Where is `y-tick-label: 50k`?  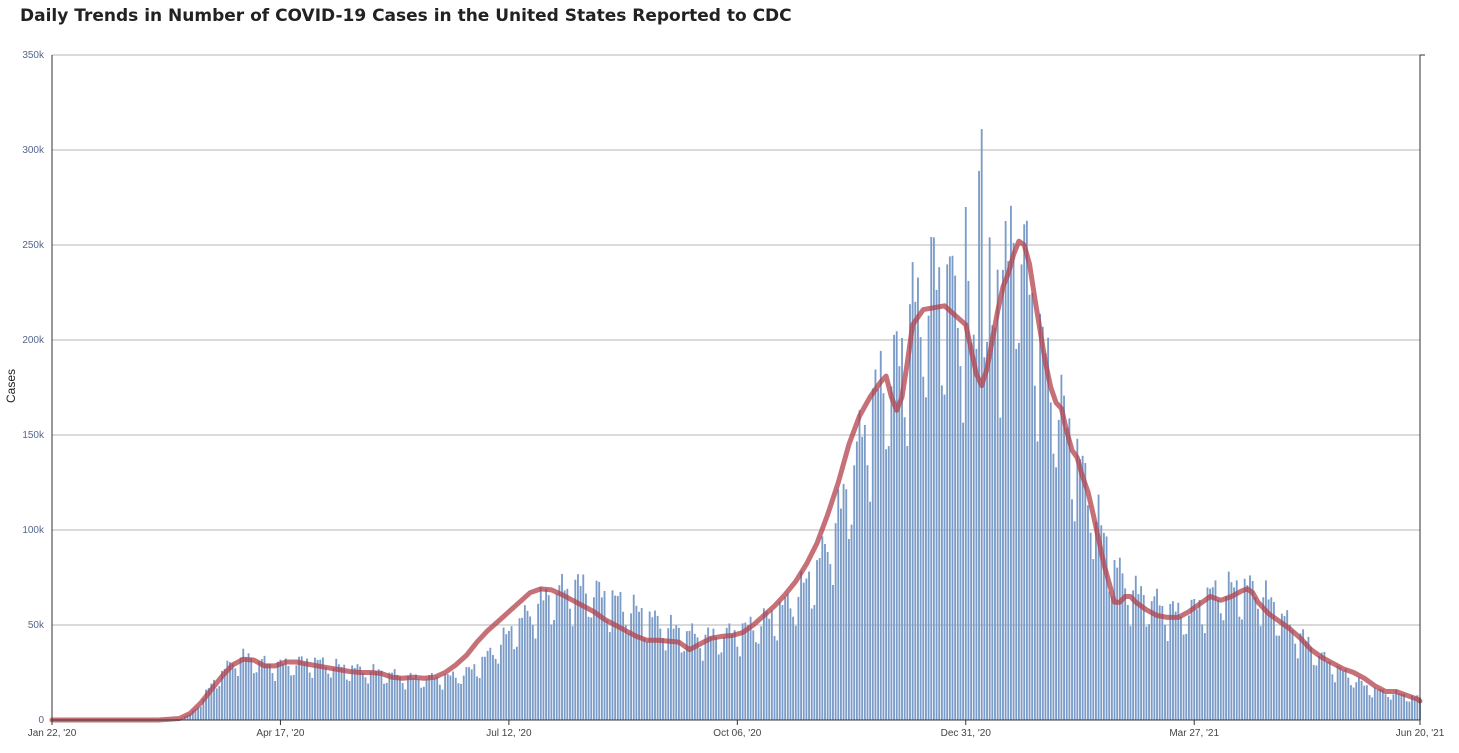
y-tick-label: 50k is located at coordinates (36, 625).